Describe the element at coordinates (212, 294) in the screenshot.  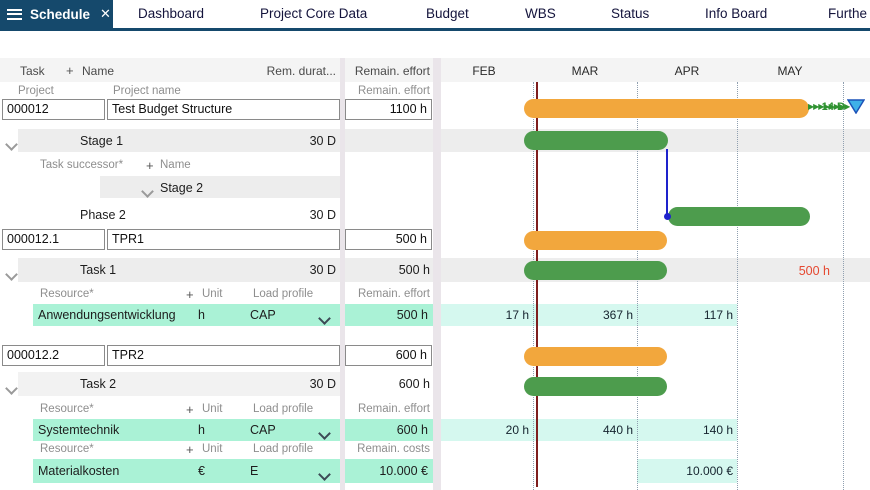
I see `resource1-header-unit: Unit` at that location.